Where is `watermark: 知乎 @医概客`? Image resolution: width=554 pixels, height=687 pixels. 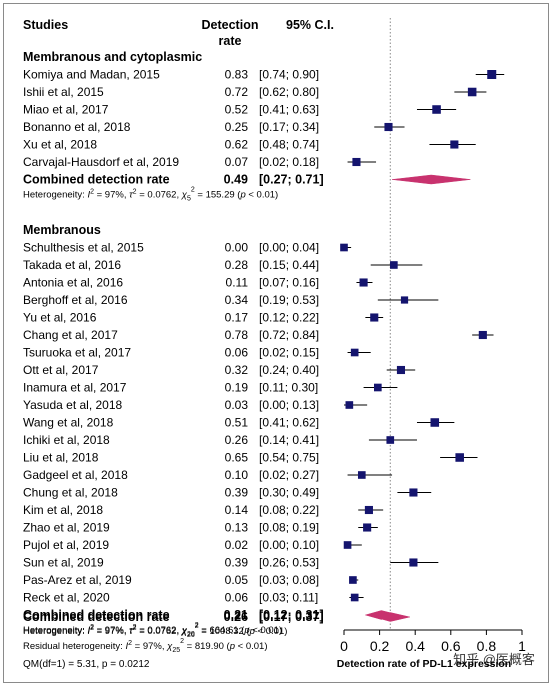 watermark: 知乎 @医概客 is located at coordinates (494, 659).